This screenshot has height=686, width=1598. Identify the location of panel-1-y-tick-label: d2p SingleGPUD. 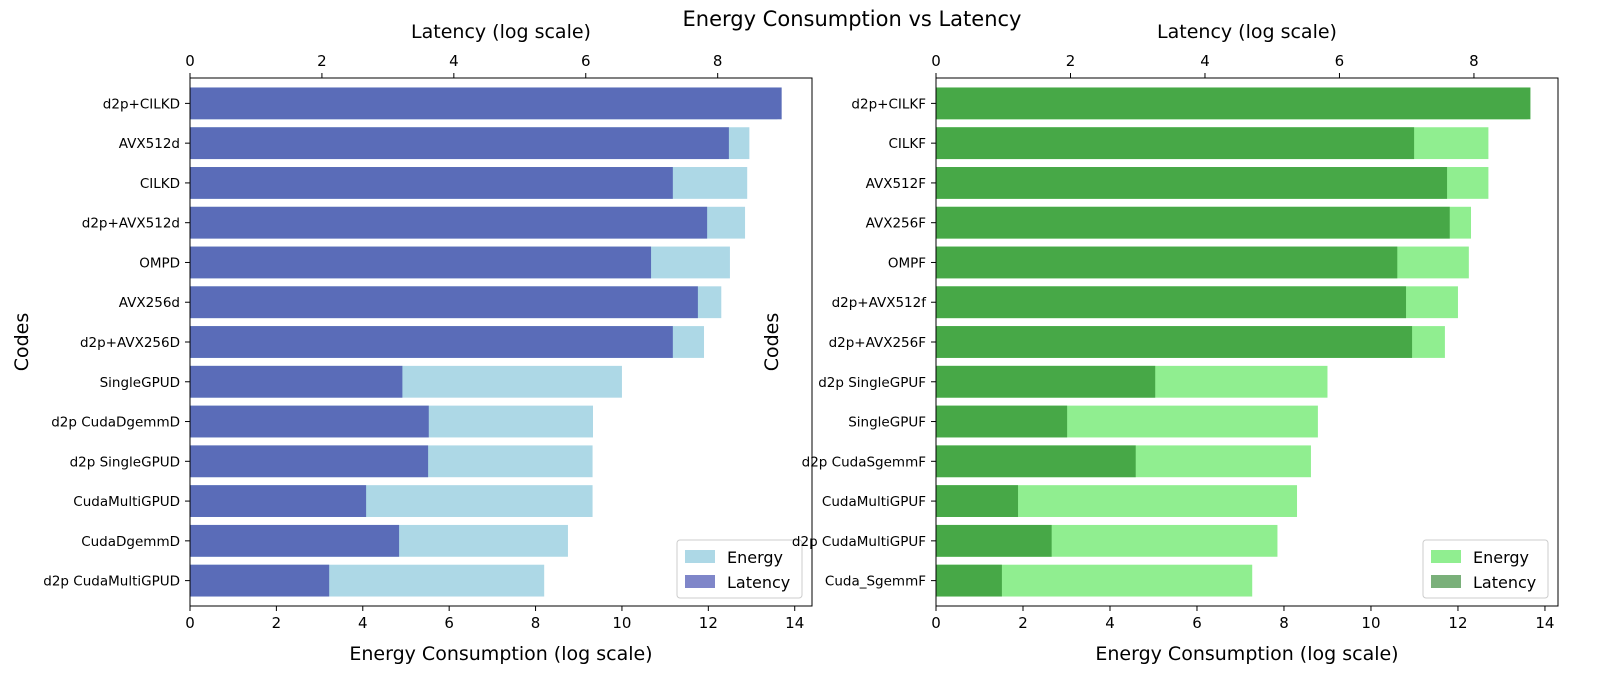
(125, 462).